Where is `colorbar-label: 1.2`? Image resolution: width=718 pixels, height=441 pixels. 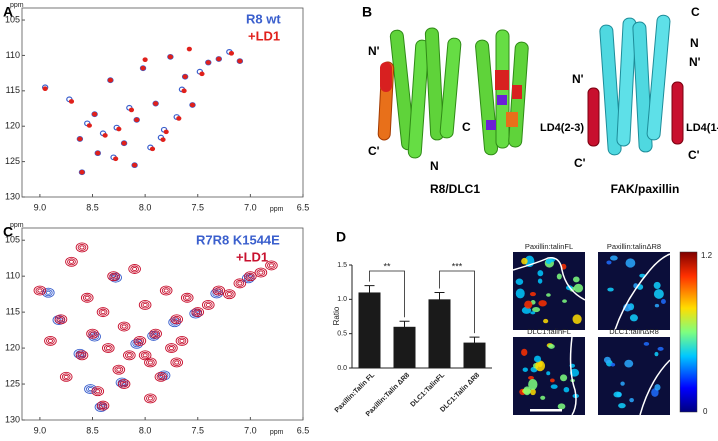 colorbar-label: 1.2 is located at coordinates (707, 255).